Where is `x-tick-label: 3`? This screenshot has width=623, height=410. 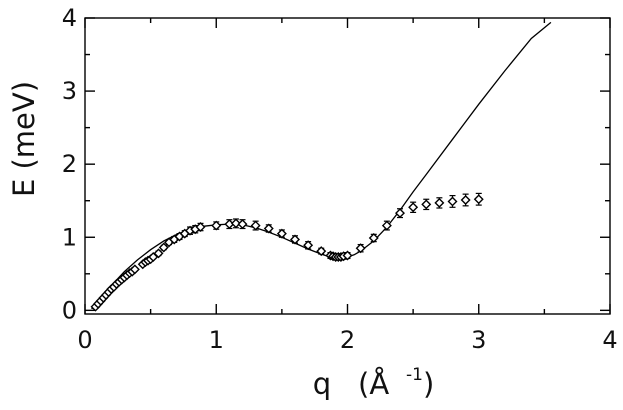 x-tick-label: 3 is located at coordinates (478, 340).